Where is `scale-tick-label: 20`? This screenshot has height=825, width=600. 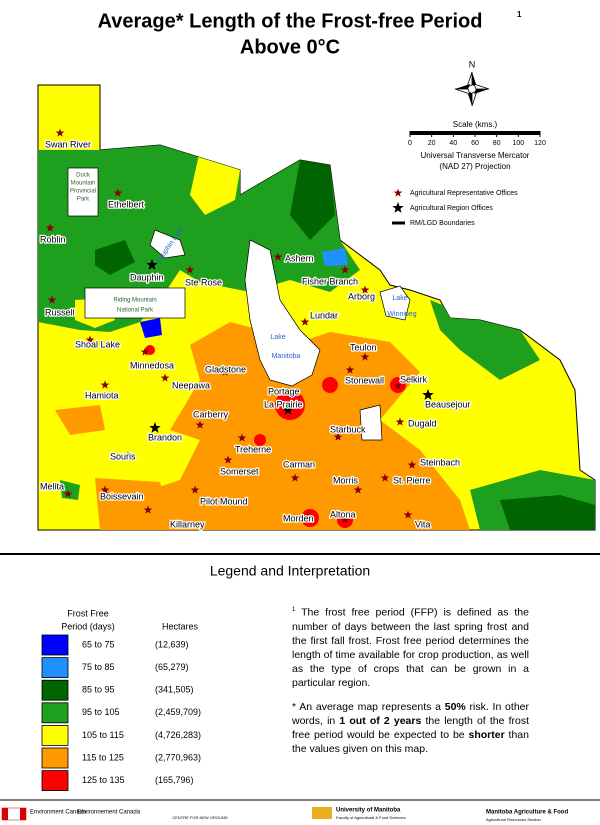 scale-tick-label: 20 is located at coordinates (432, 143).